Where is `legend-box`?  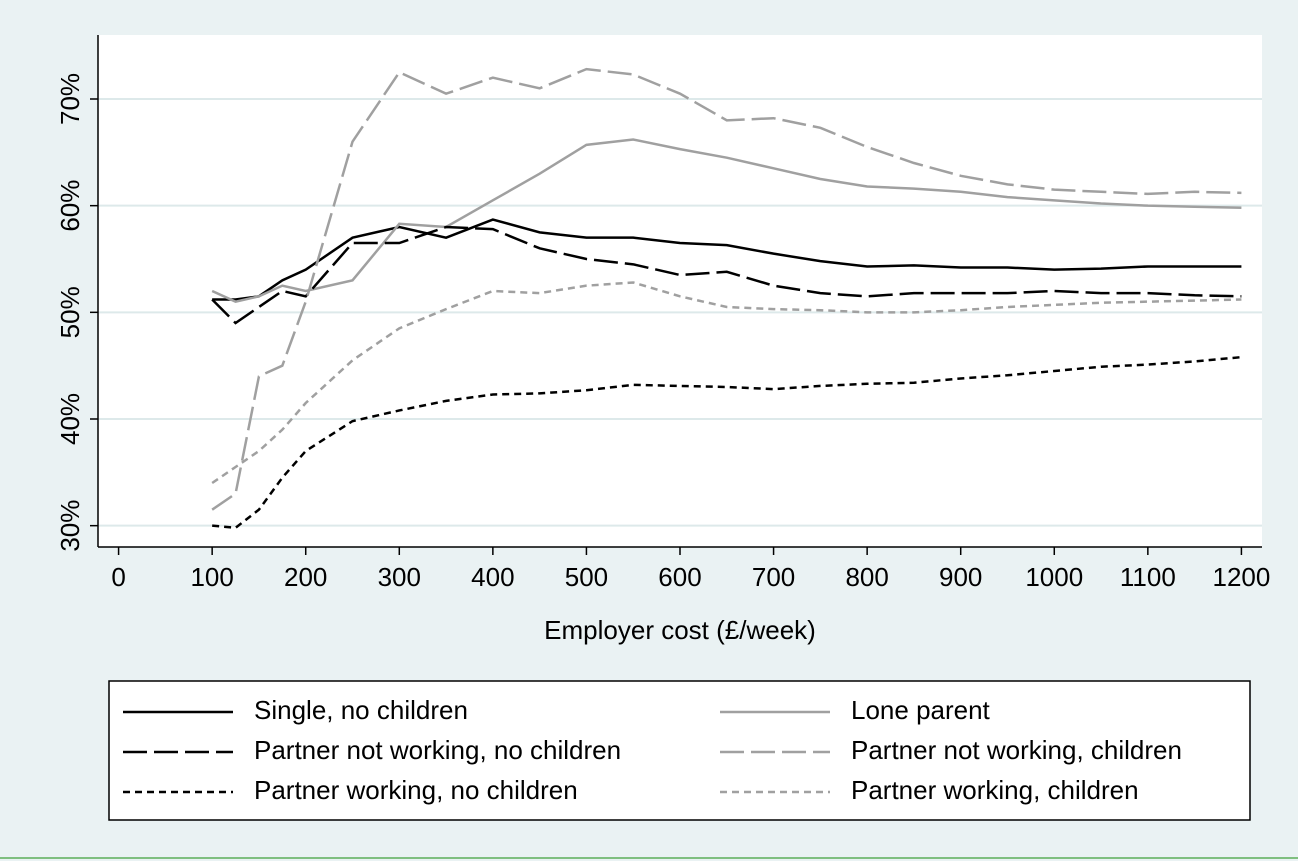
legend-box is located at coordinates (679, 750).